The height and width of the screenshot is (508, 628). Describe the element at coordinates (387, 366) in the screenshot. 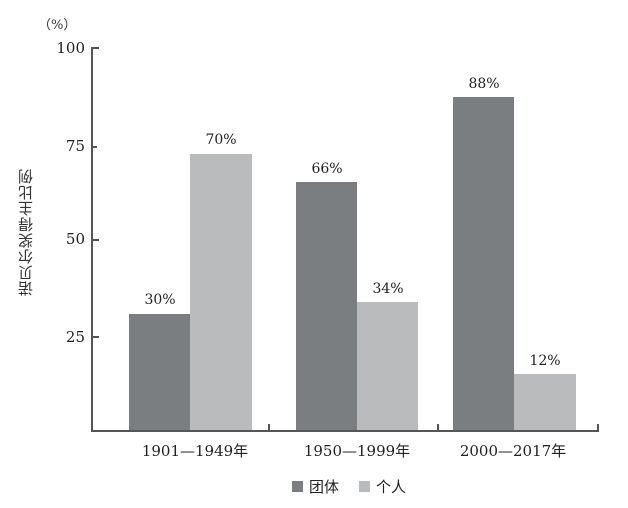

I see `bar-individual-1950-1999` at that location.